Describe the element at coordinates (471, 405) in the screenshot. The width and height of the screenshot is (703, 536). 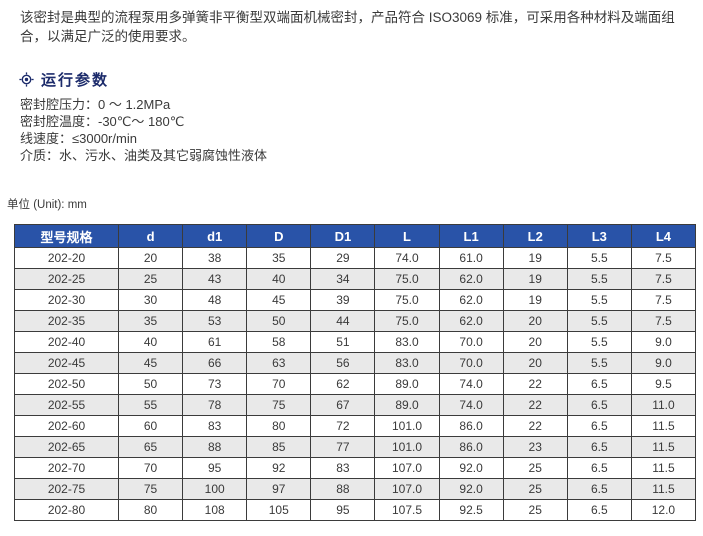
I see `value-cell: 74.0` at that location.